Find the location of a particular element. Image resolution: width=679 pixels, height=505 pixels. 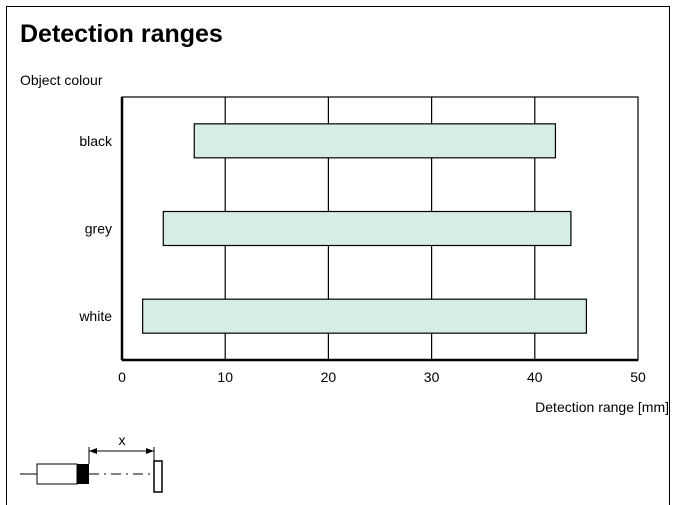

bar-white is located at coordinates (365, 316).